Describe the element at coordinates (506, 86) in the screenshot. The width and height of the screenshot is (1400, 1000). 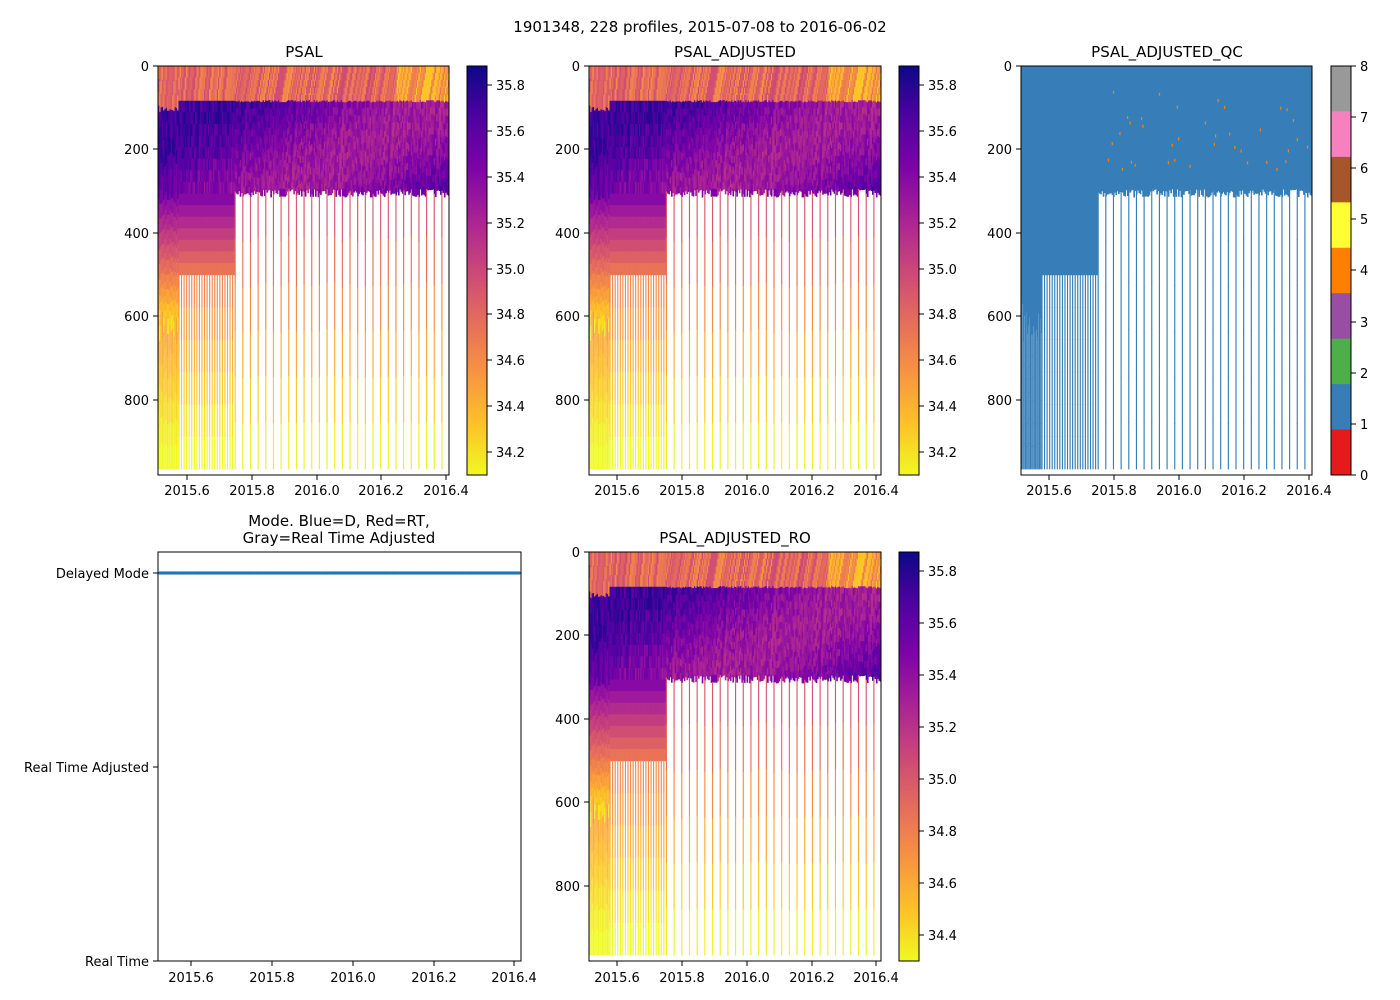
I see `colorbar-tick: 35.8` at that location.